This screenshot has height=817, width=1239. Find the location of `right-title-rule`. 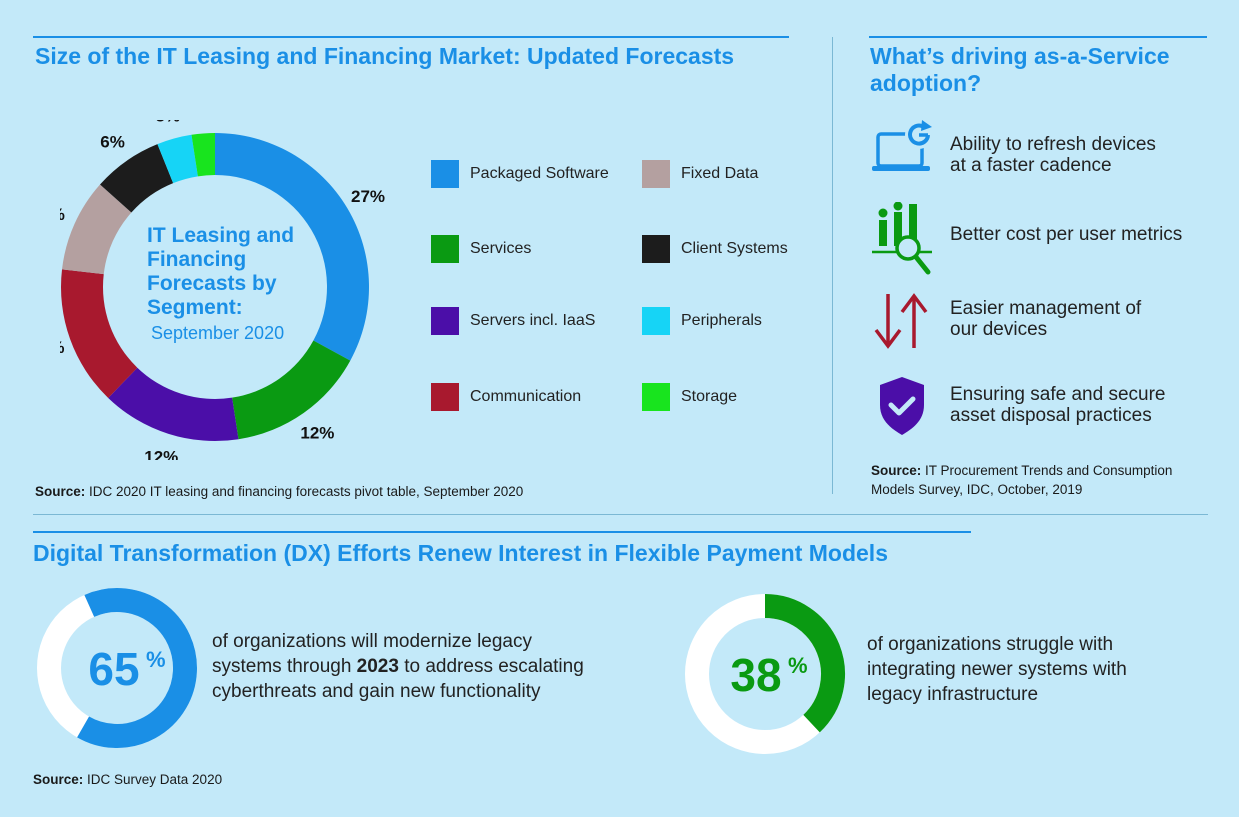

right-title-rule is located at coordinates (1038, 37).